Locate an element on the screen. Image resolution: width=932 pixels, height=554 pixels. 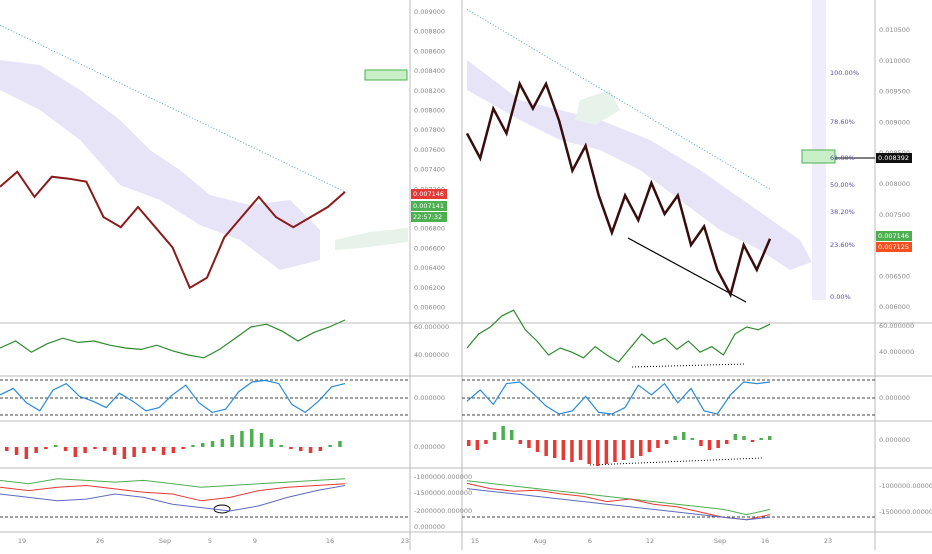
price-axis-label: 0.010000 is located at coordinates (894, 61).